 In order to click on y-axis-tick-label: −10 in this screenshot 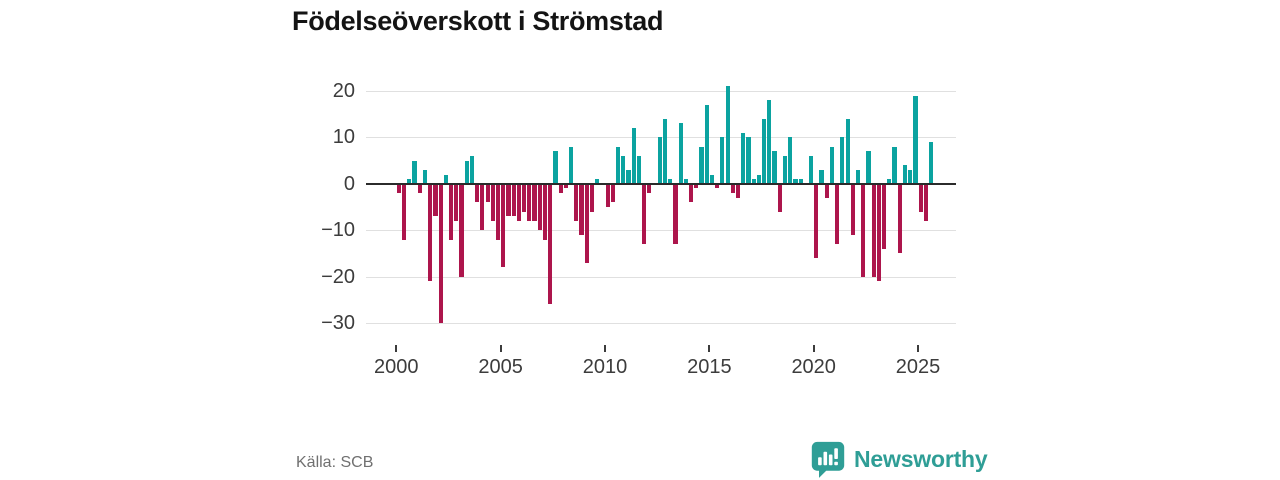, I will do `click(338, 230)`.